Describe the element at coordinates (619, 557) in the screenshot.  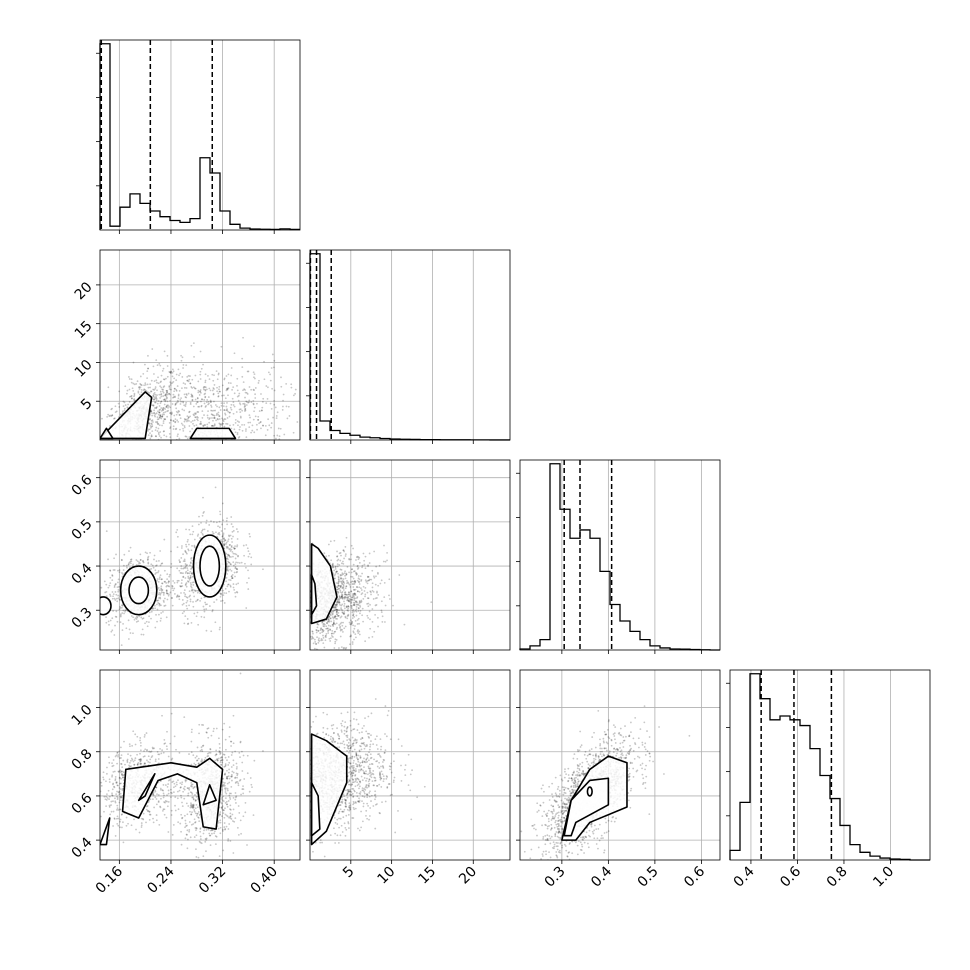
I see `histogram-steps-p2` at that location.